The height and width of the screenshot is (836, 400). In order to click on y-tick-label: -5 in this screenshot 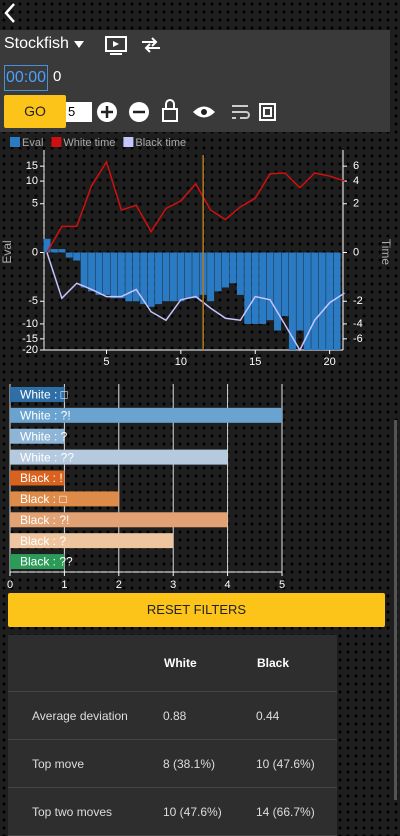, I will do `click(33, 301)`.